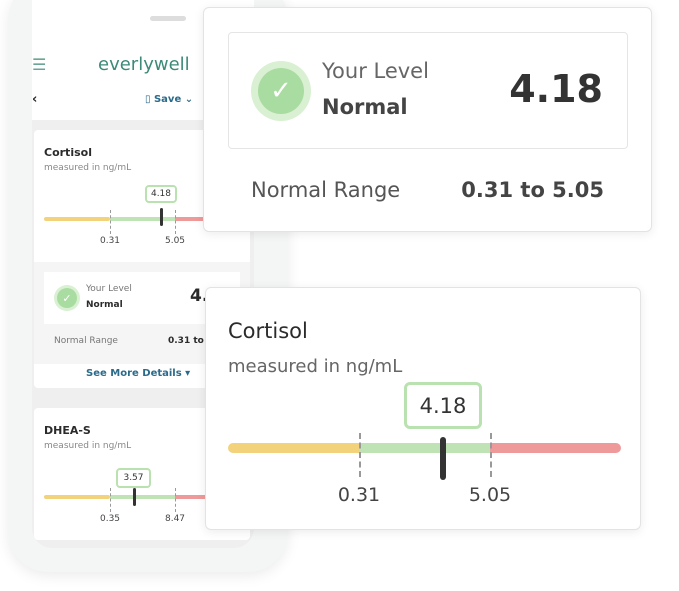 The width and height of the screenshot is (679, 591). I want to click on save-label: Save, so click(167, 99).